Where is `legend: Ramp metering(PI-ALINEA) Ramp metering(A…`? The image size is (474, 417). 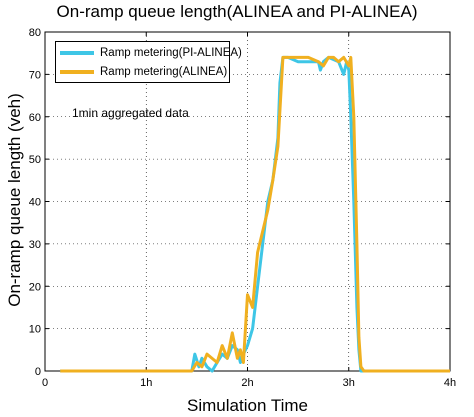 legend: Ramp metering(PI-ALINEA) Ramp metering(A… is located at coordinates (148, 62).